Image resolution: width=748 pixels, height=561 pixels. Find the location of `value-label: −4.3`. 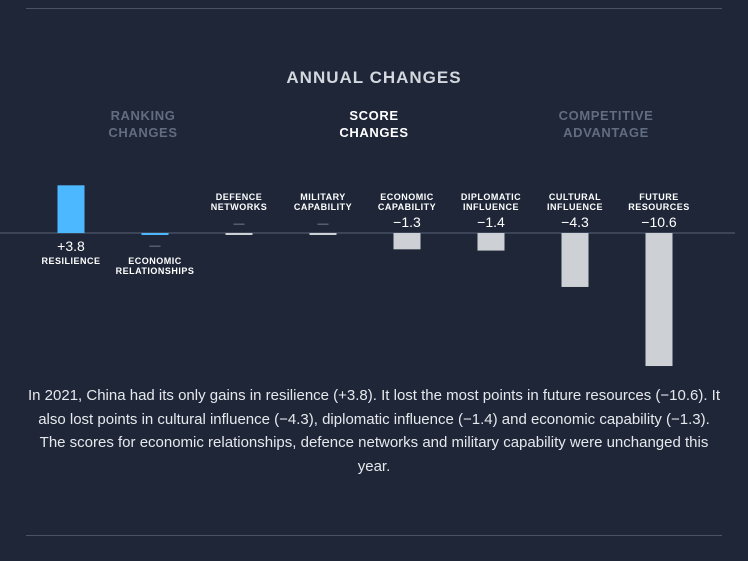

value-label: −4.3 is located at coordinates (575, 222).